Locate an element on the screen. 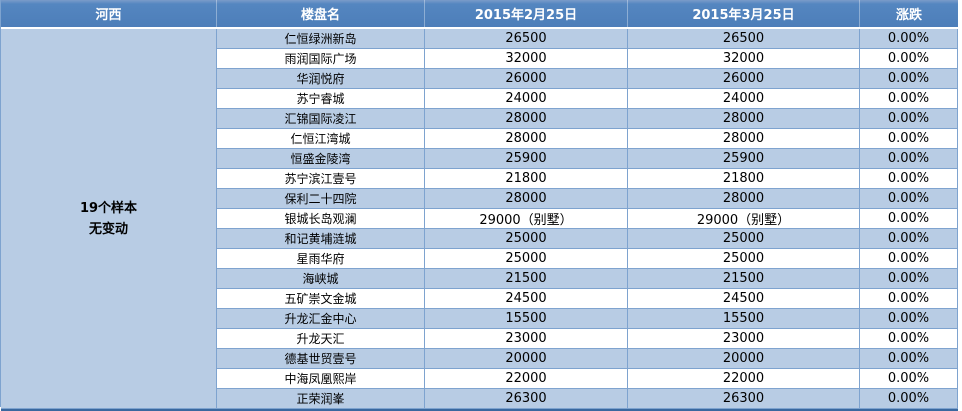 The height and width of the screenshot is (411, 962). property-name-cell: 升龙天汇 is located at coordinates (321, 339).